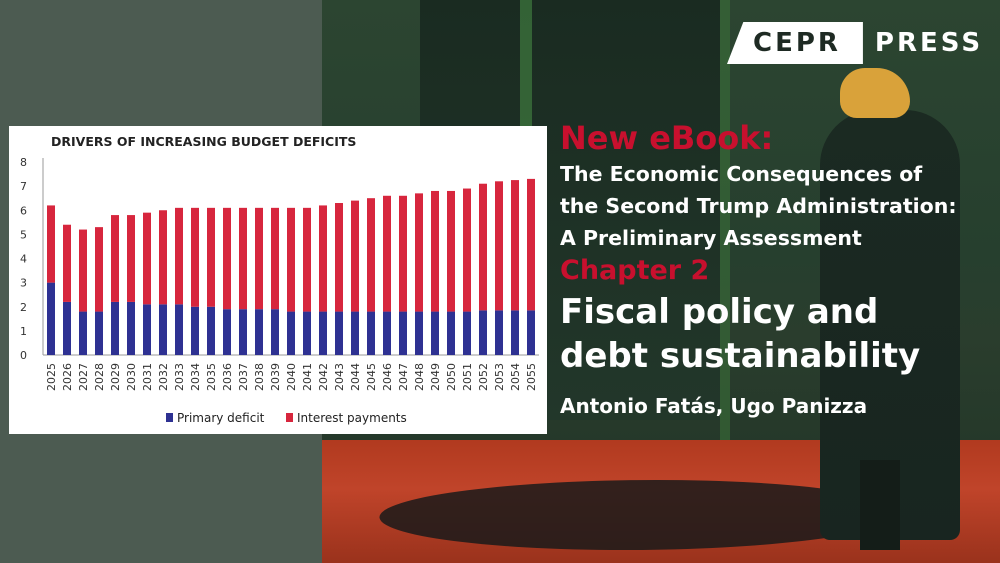 The height and width of the screenshot is (563, 1000). Describe the element at coordinates (195, 377) in the screenshot. I see `x-tick-label: 2034` at that location.